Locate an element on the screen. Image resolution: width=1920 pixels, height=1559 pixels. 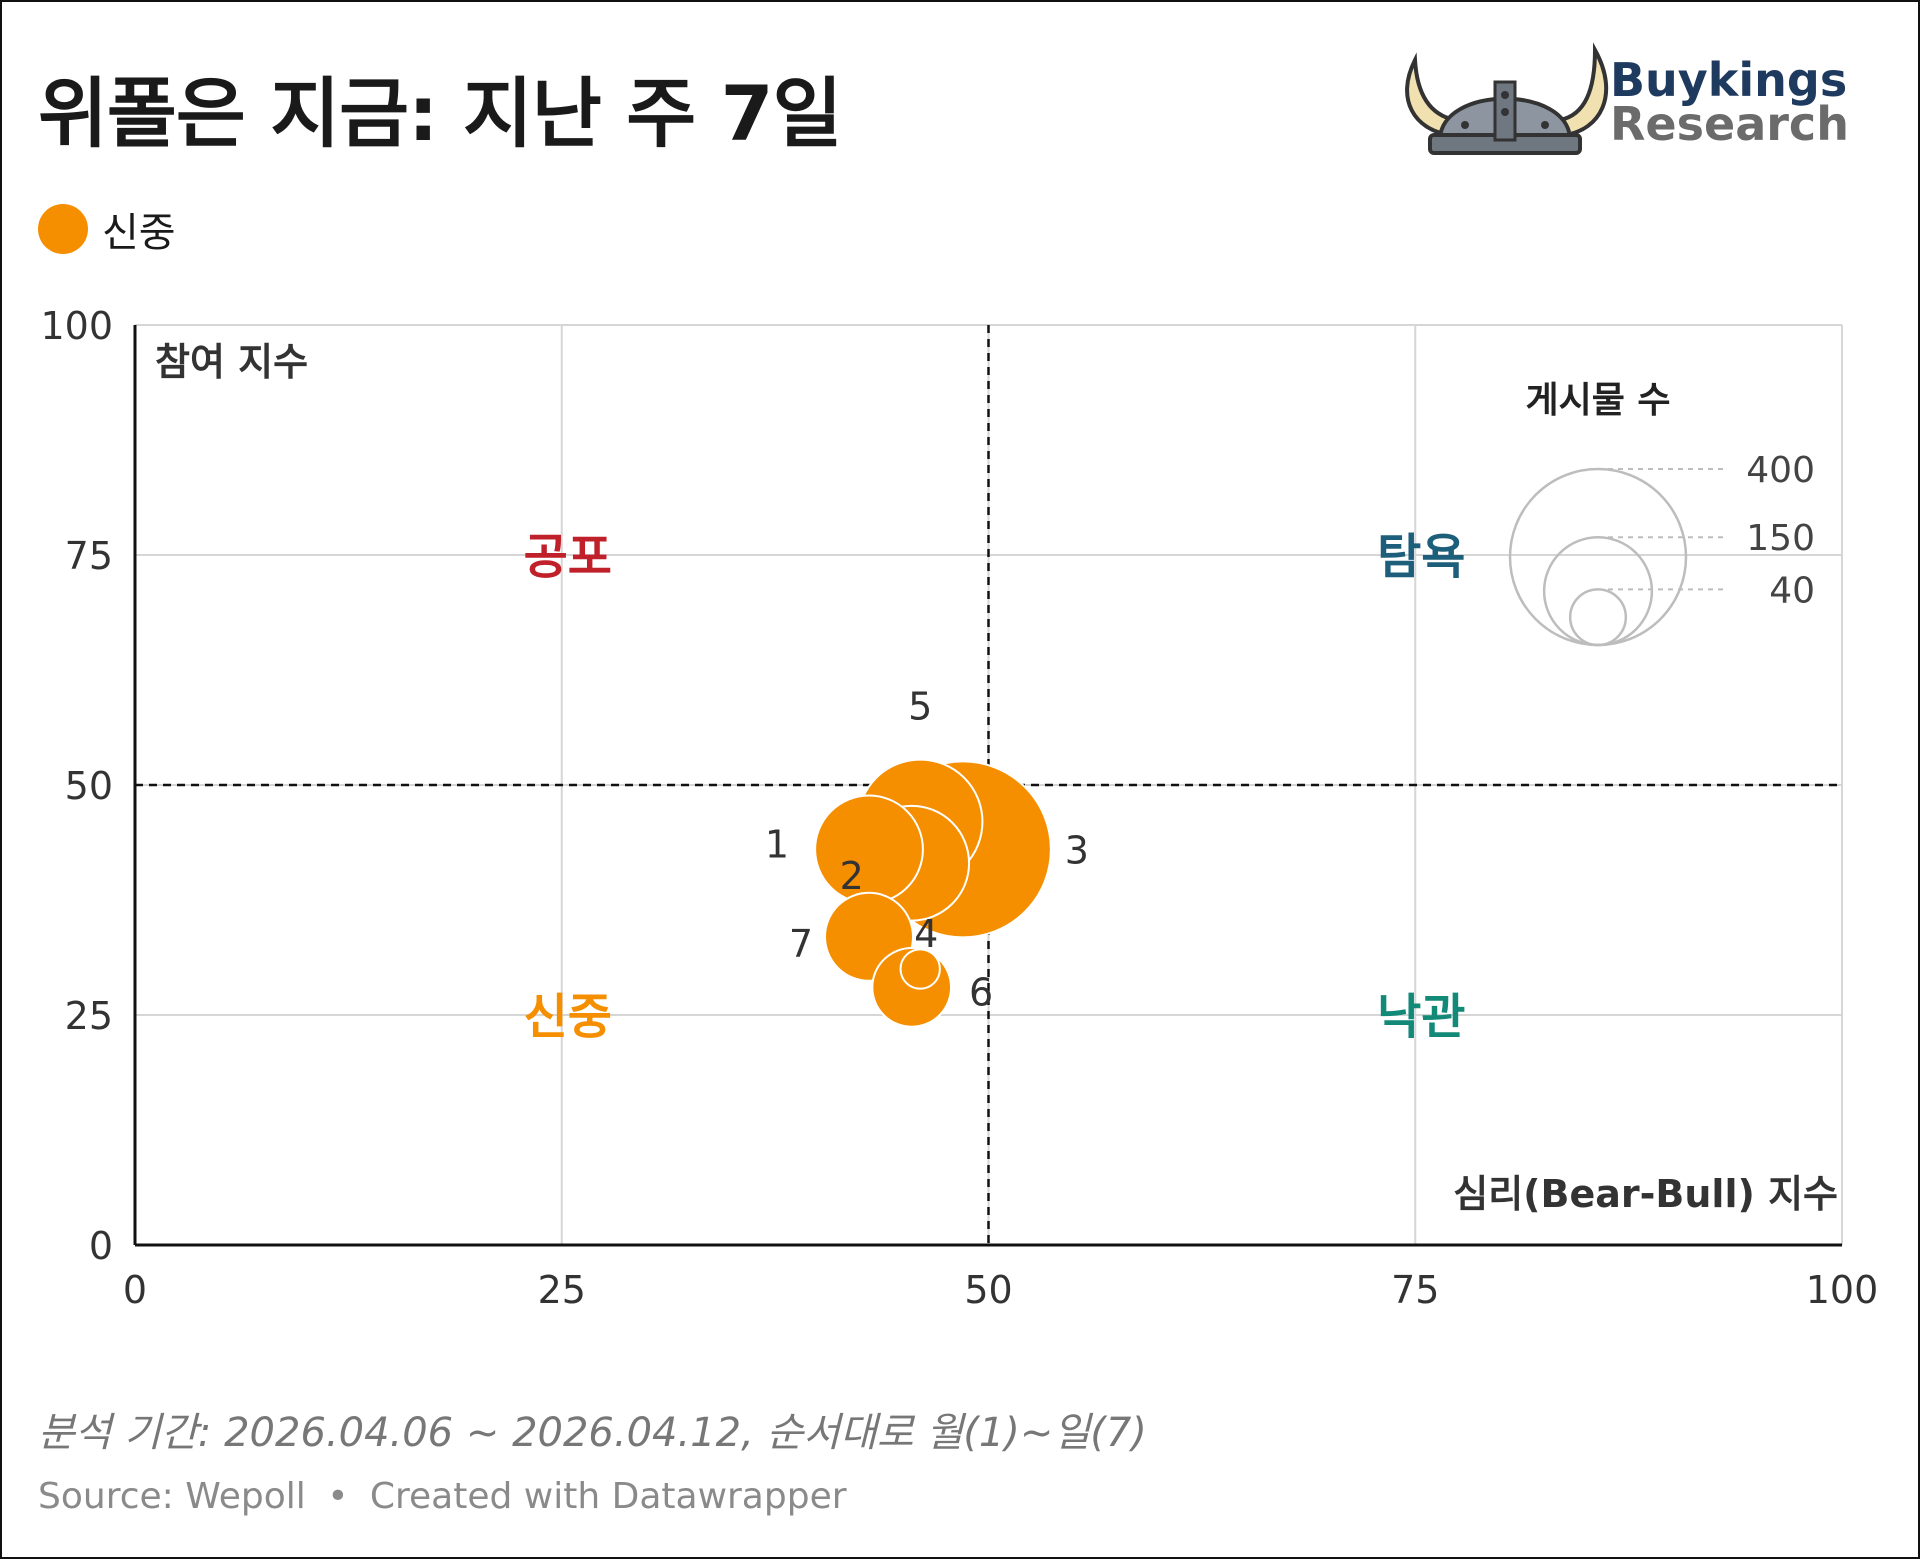
size-legend-title: 게시물 수 is located at coordinates (1597, 400).